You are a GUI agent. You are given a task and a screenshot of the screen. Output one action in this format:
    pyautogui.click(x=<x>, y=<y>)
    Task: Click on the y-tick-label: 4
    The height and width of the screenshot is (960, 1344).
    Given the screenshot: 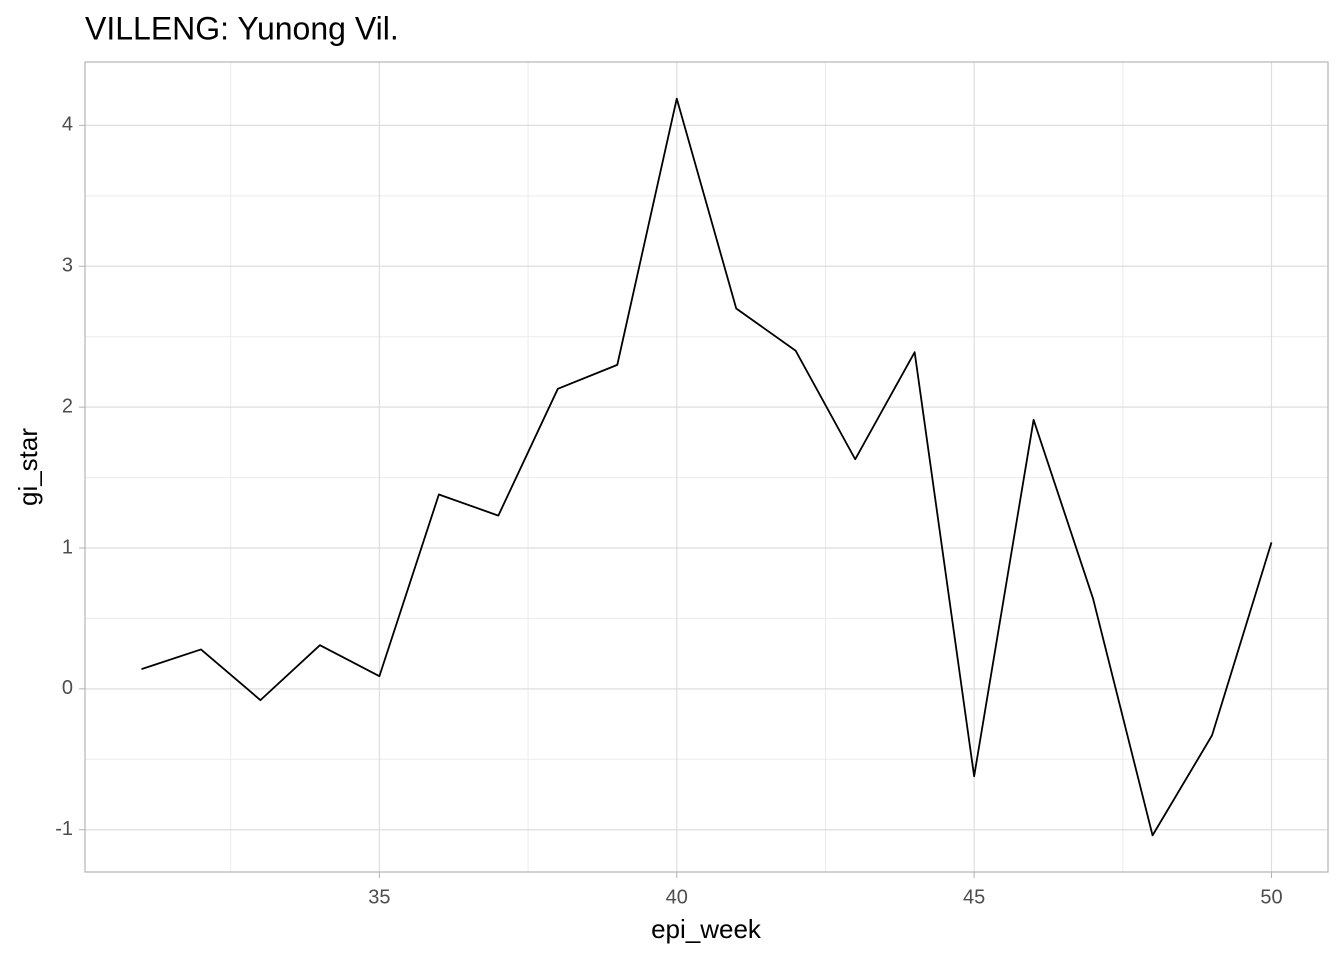 What is the action you would take?
    pyautogui.click(x=67, y=125)
    